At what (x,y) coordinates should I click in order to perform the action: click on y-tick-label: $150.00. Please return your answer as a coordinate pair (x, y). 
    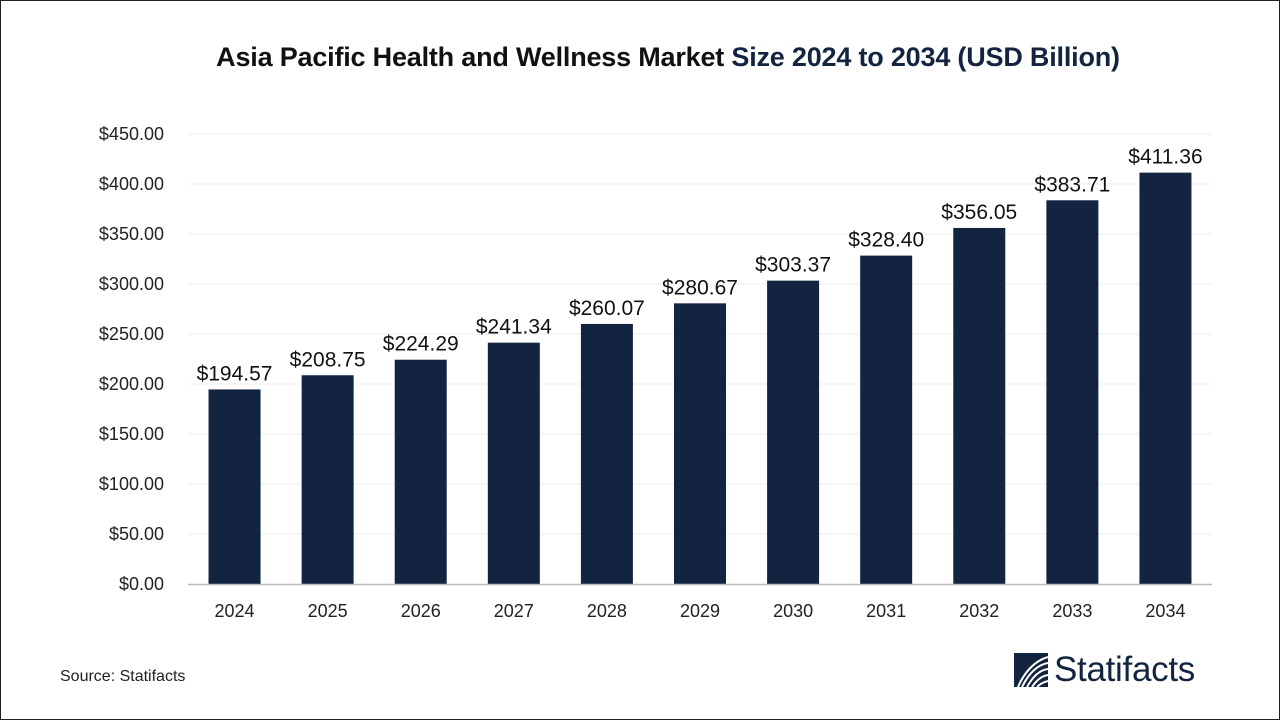
    Looking at the image, I should click on (131, 434).